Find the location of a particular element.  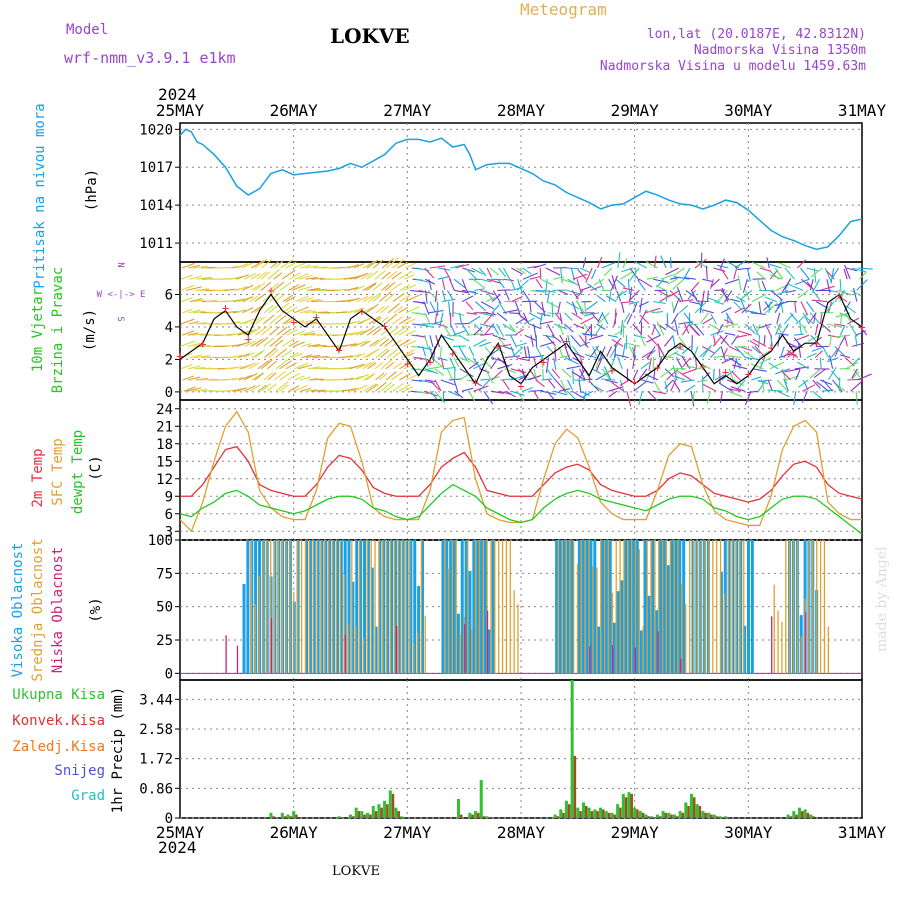

cloud-low-bar is located at coordinates (465, 649).